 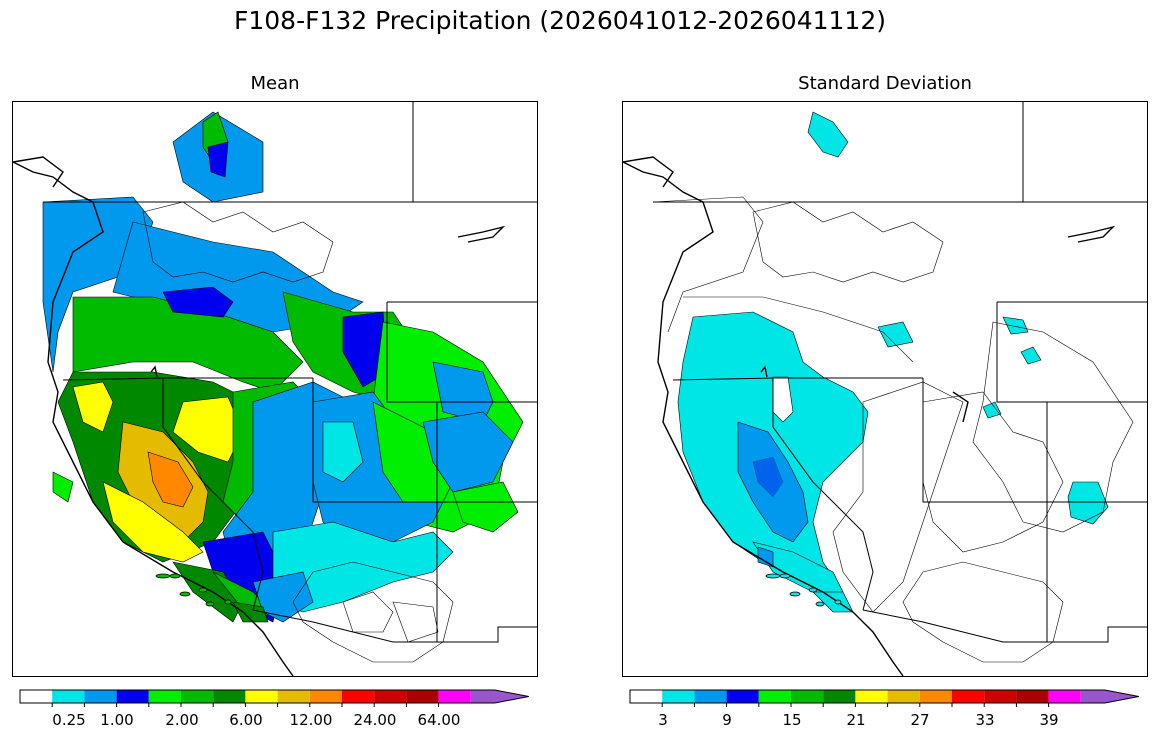 What do you see at coordinates (1109, 696) in the screenshot?
I see `std-colorbar-extend-arrow` at bounding box center [1109, 696].